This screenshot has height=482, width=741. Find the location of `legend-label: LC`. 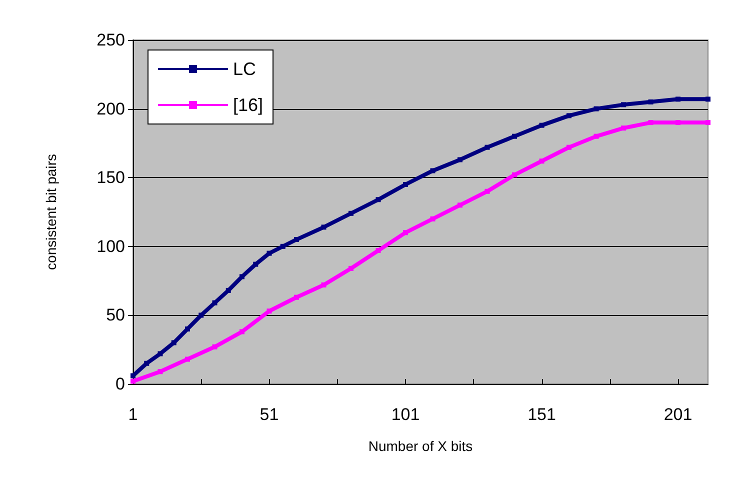

legend-label: LC is located at coordinates (244, 69).